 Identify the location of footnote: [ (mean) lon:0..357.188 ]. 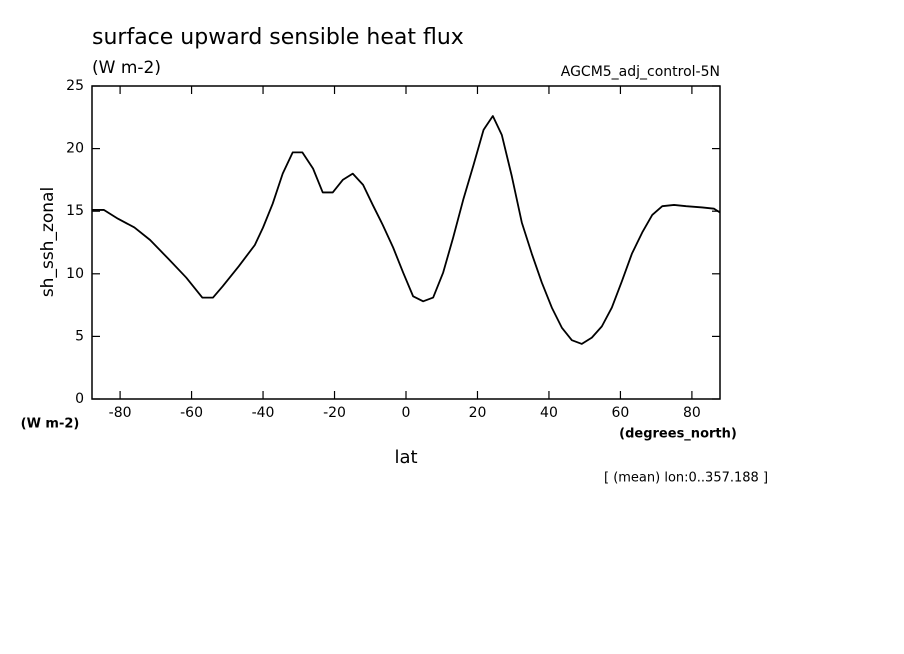
(686, 478).